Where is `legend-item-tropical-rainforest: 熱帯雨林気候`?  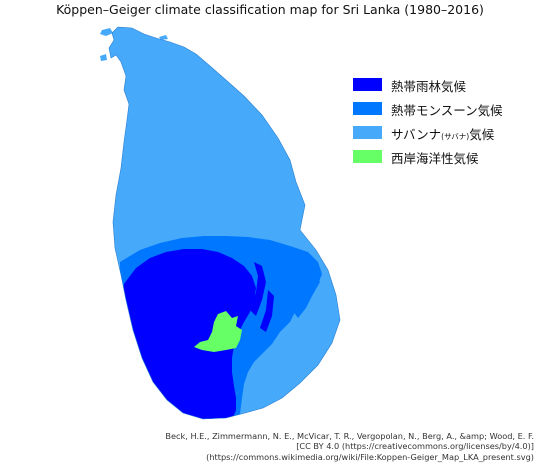
legend-item-tropical-rainforest: 熱帯雨林気候 is located at coordinates (443, 86).